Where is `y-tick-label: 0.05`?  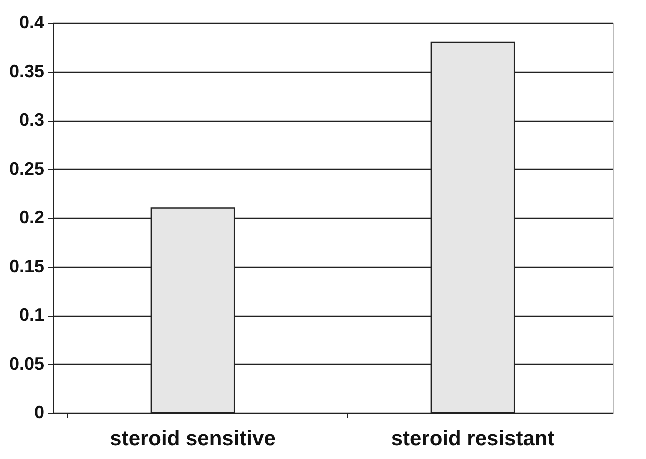 y-tick-label: 0.05 is located at coordinates (26, 364).